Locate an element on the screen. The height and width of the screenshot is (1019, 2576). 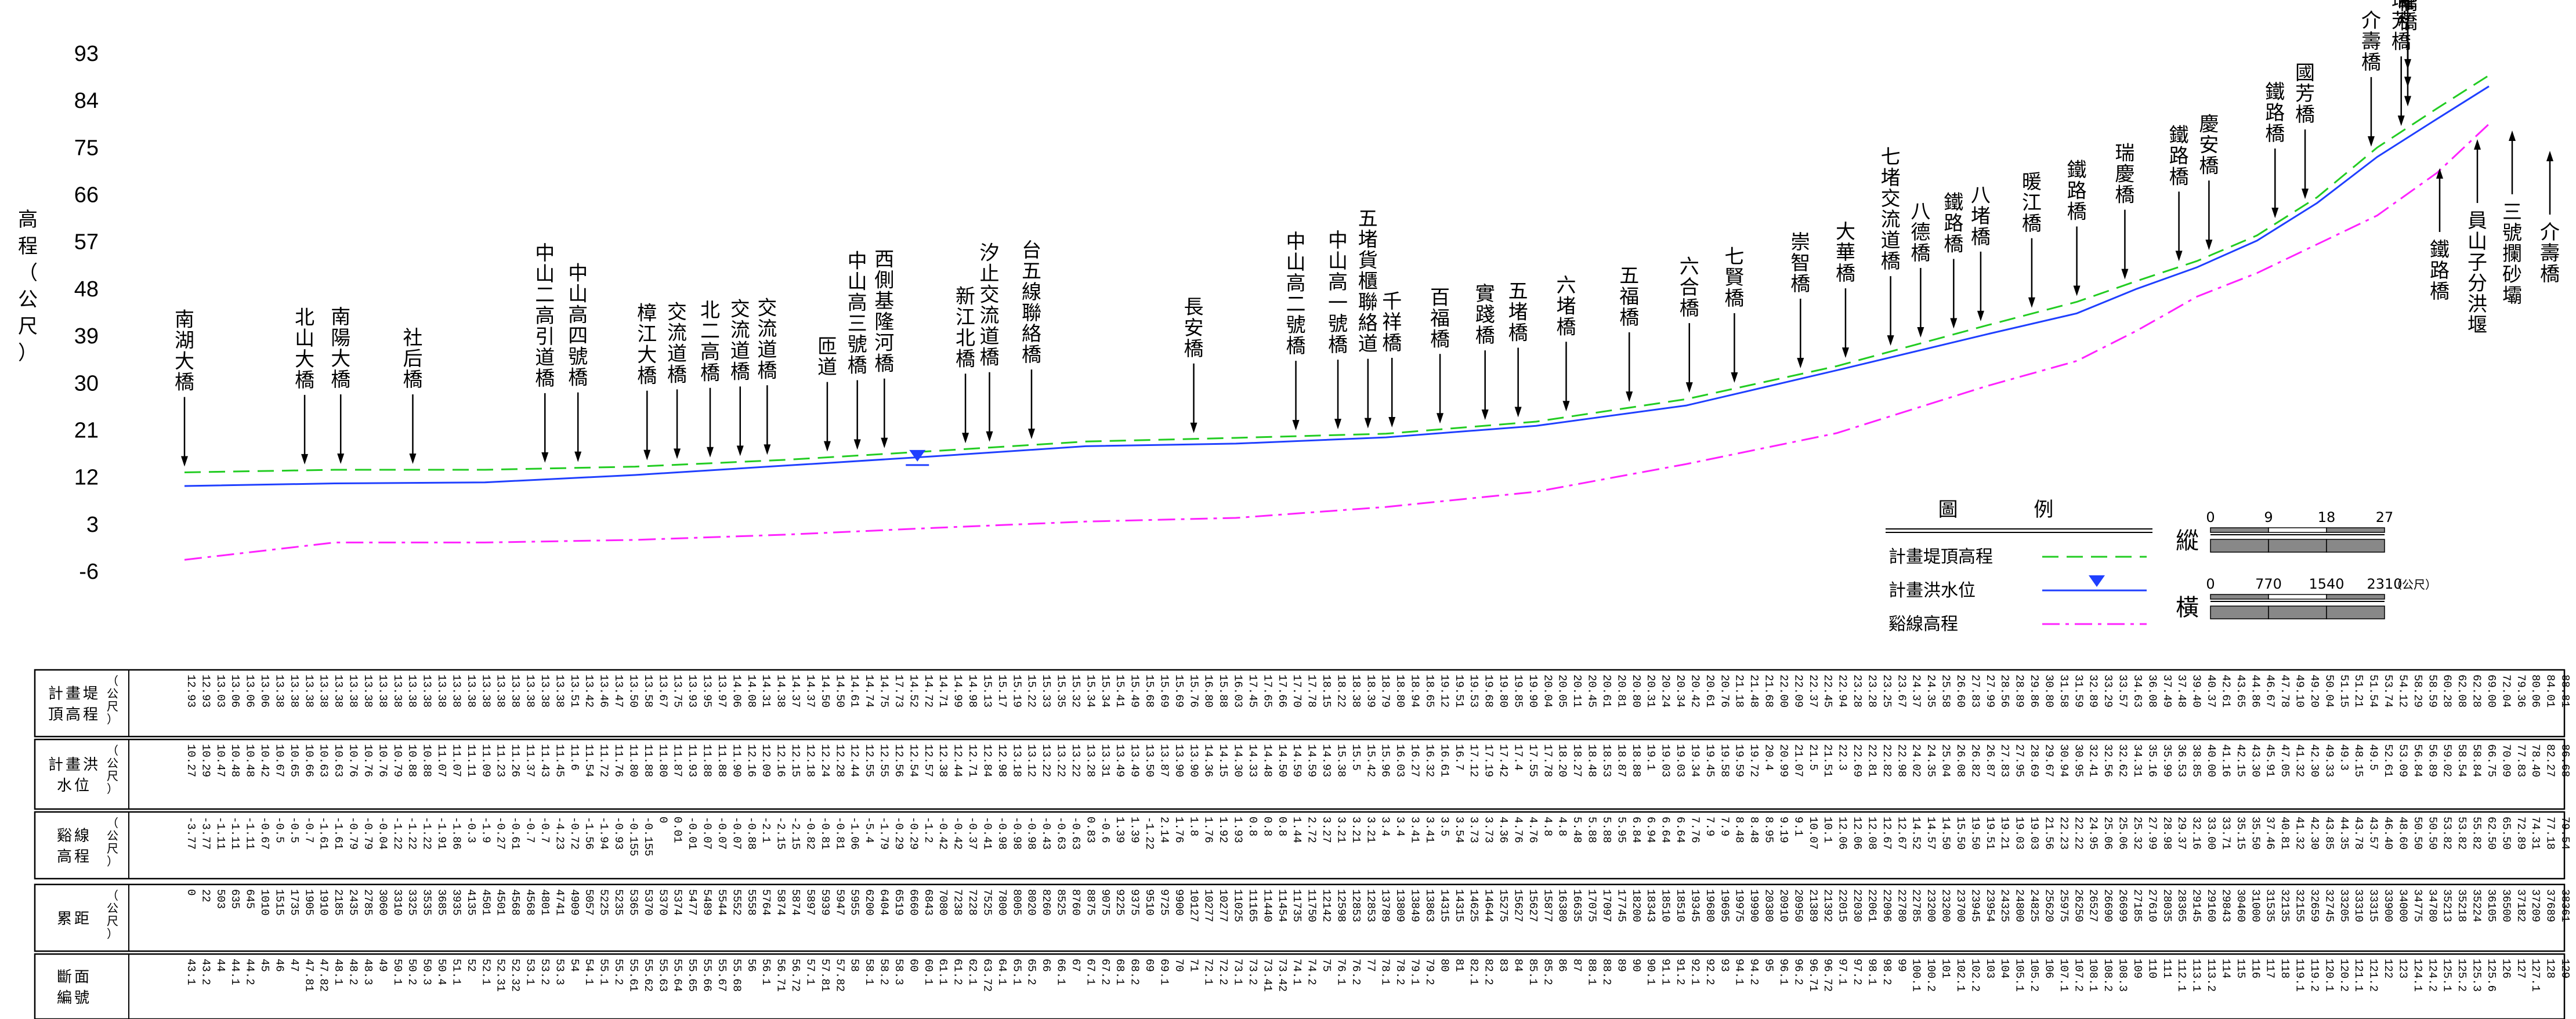
table-cell: 14.50 is located at coordinates (825, 691).